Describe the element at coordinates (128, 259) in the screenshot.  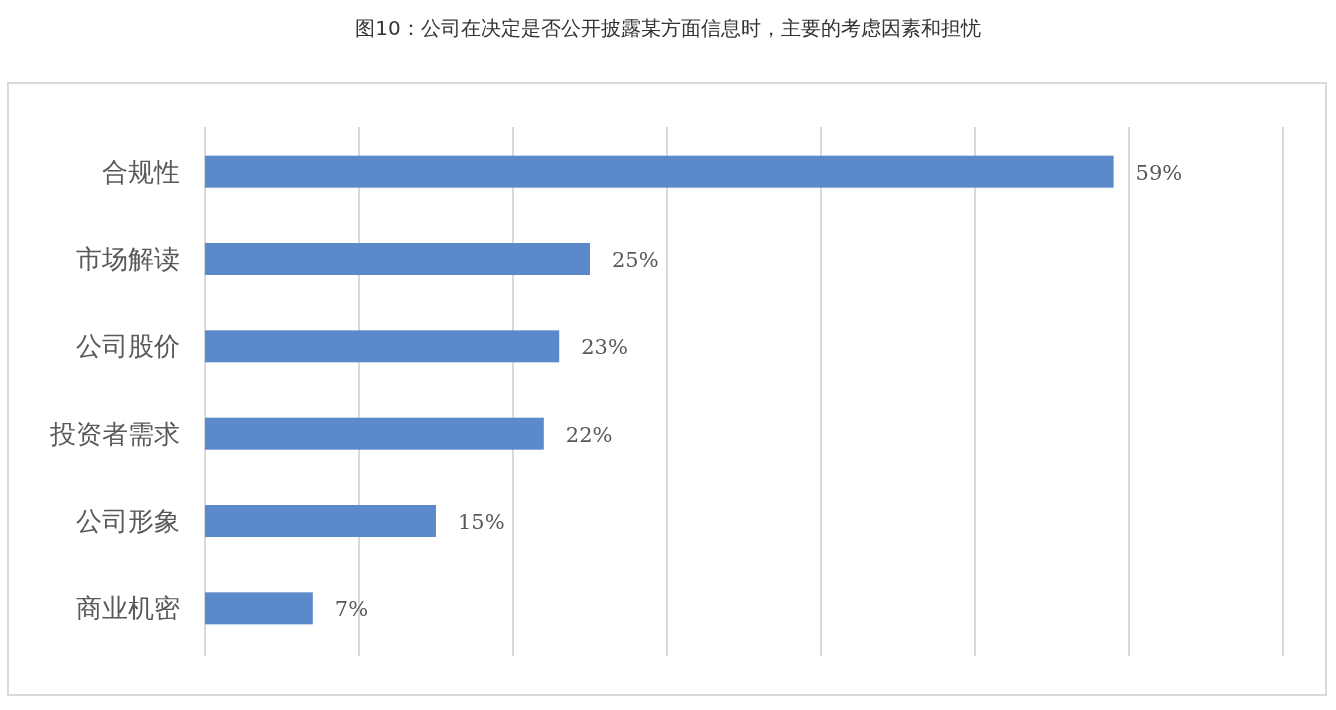
I see `y-tick-label: 市场解读` at that location.